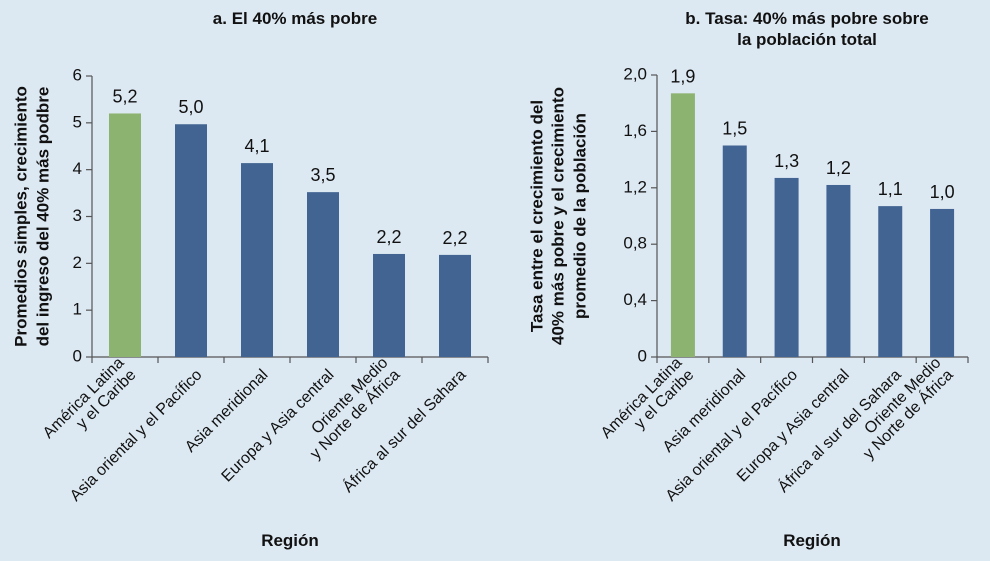 The height and width of the screenshot is (561, 990). I want to click on y-tick-label: 0,8, so click(635, 243).